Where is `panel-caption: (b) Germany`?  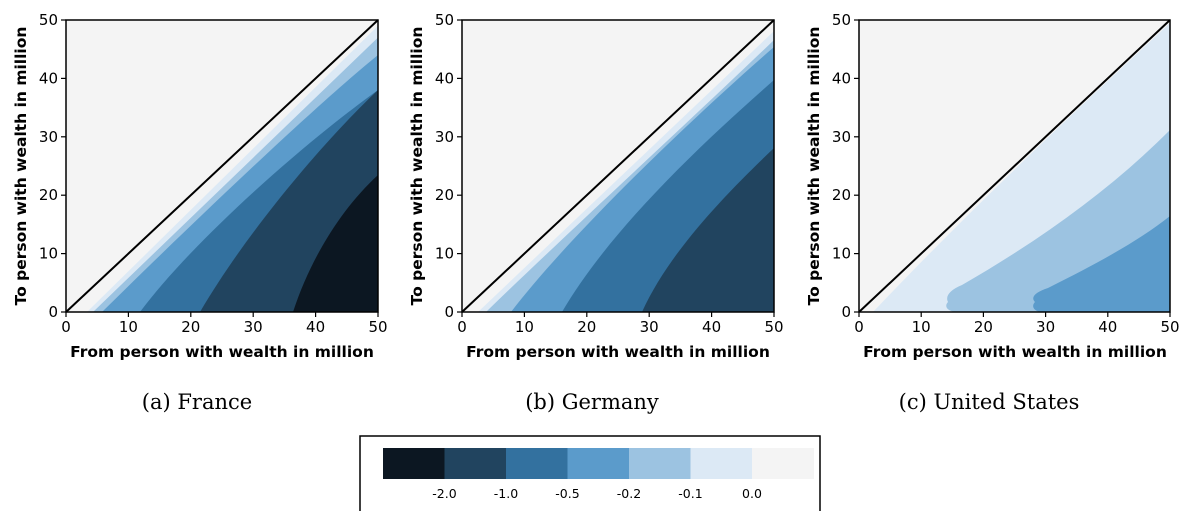
panel-caption: (b) Germany is located at coordinates (592, 402).